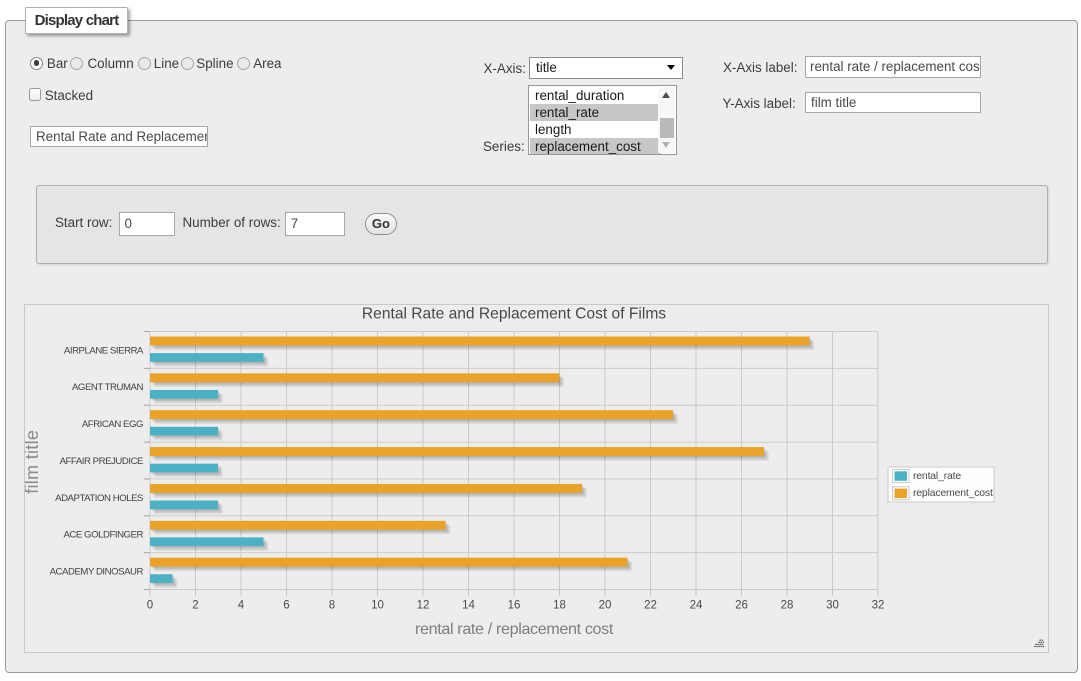 Image resolution: width=1081 pixels, height=681 pixels. What do you see at coordinates (559, 606) in the screenshot?
I see `svg-text: 18` at bounding box center [559, 606].